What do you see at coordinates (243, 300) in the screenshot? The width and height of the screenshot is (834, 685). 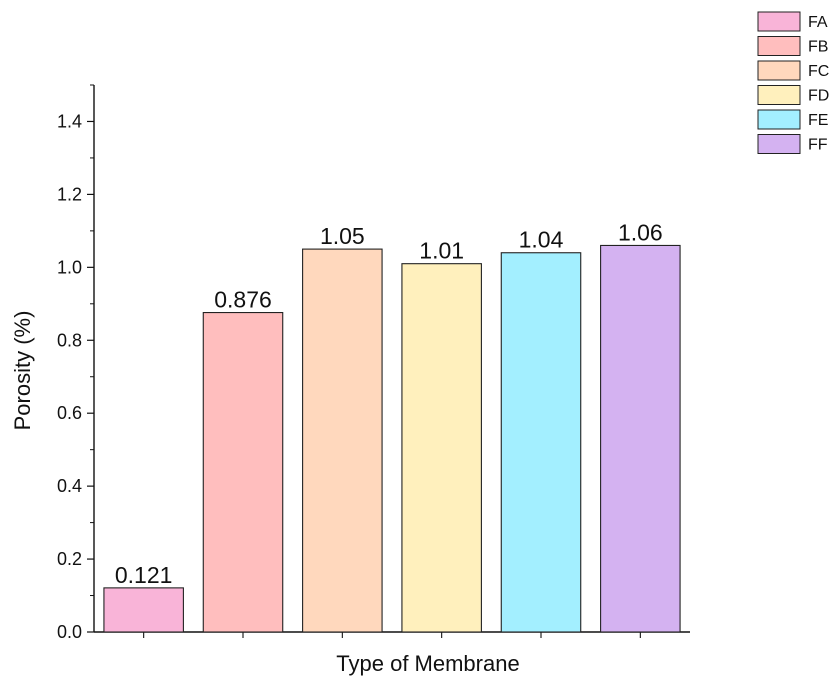 I see `data-label-fb: 0.876` at bounding box center [243, 300].